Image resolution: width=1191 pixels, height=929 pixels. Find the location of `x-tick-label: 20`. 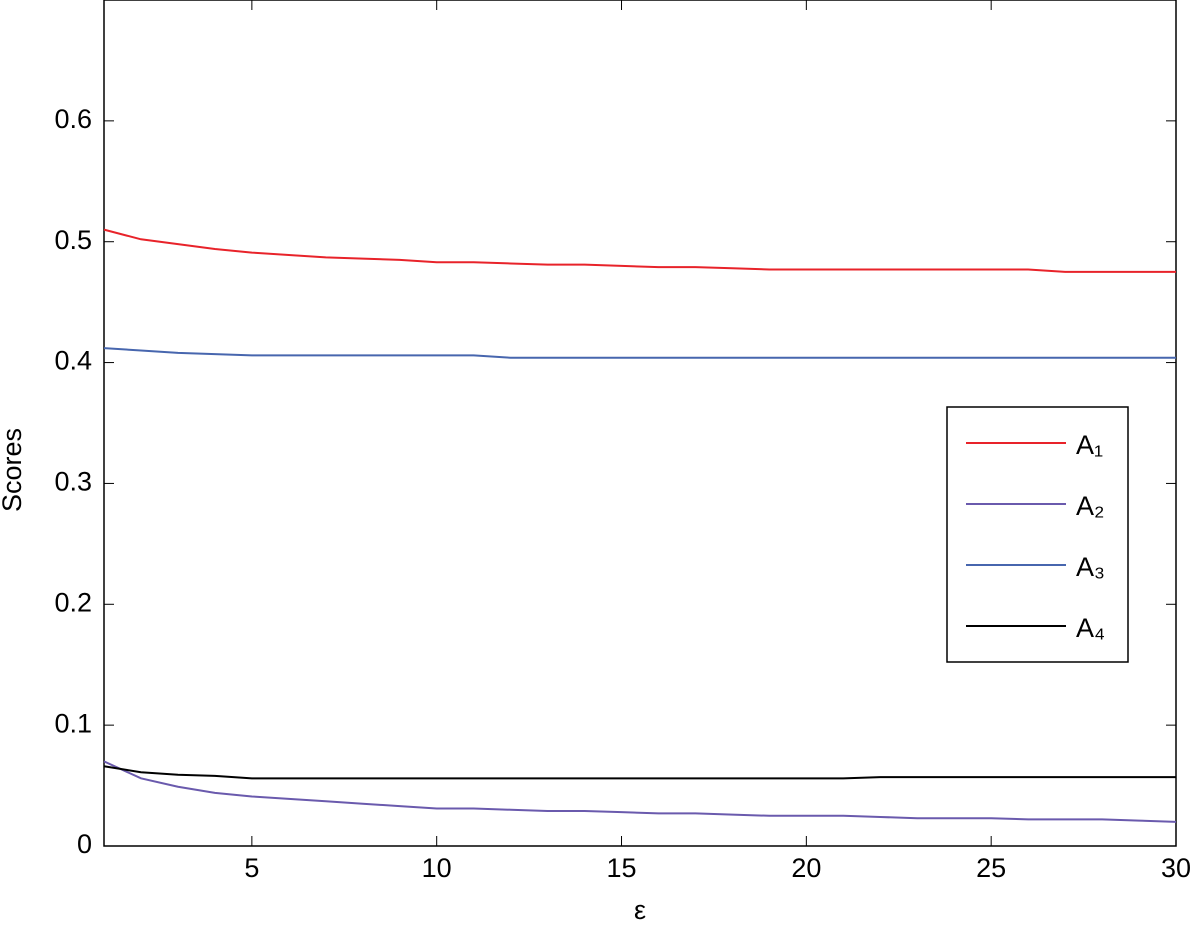

x-tick-label: 20 is located at coordinates (806, 868).